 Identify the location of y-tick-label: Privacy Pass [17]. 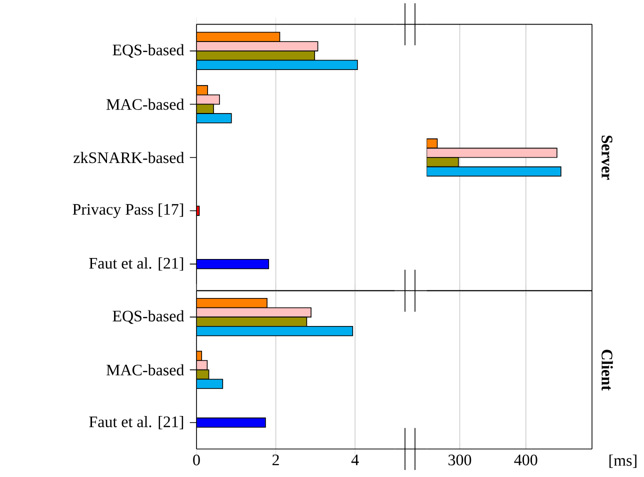
(128, 211).